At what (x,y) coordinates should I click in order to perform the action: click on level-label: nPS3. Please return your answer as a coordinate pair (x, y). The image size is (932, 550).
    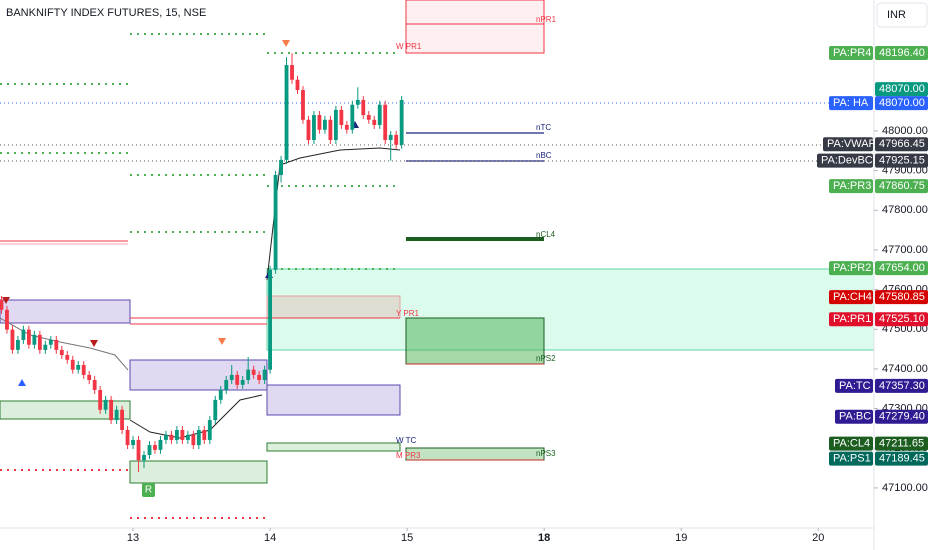
    Looking at the image, I should click on (546, 453).